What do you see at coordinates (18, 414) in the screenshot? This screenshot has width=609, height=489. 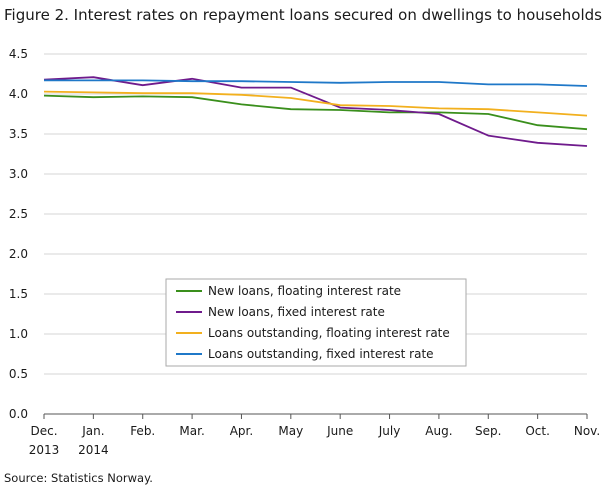 I see `y-tick-label: 0.0` at bounding box center [18, 414].